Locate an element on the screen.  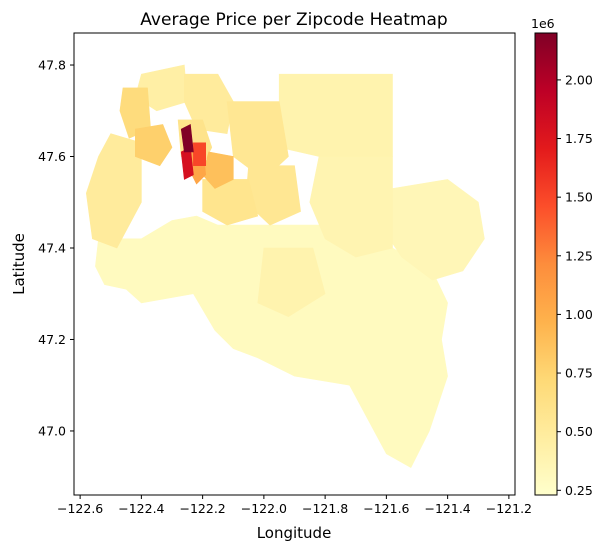
x-tick-label-6: −121.4 is located at coordinates (447, 508).